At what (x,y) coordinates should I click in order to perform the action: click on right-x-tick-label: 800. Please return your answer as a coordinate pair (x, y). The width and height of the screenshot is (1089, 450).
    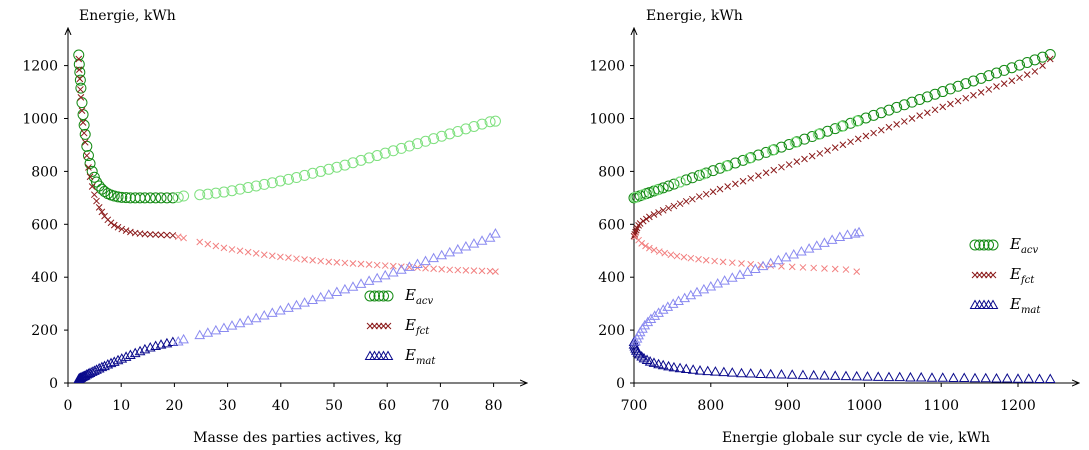
    Looking at the image, I should click on (710, 406).